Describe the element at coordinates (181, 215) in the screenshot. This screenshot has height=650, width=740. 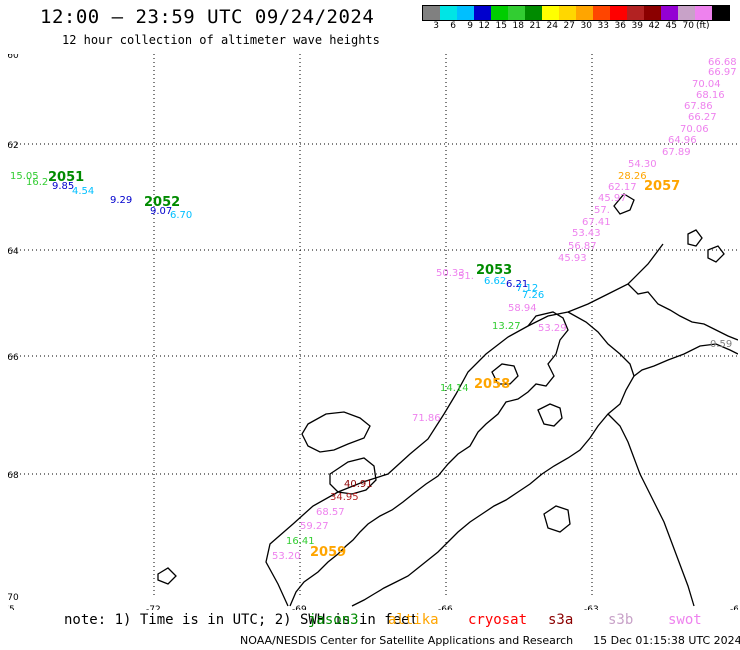
I see `wave-height-value: 6.70` at that location.